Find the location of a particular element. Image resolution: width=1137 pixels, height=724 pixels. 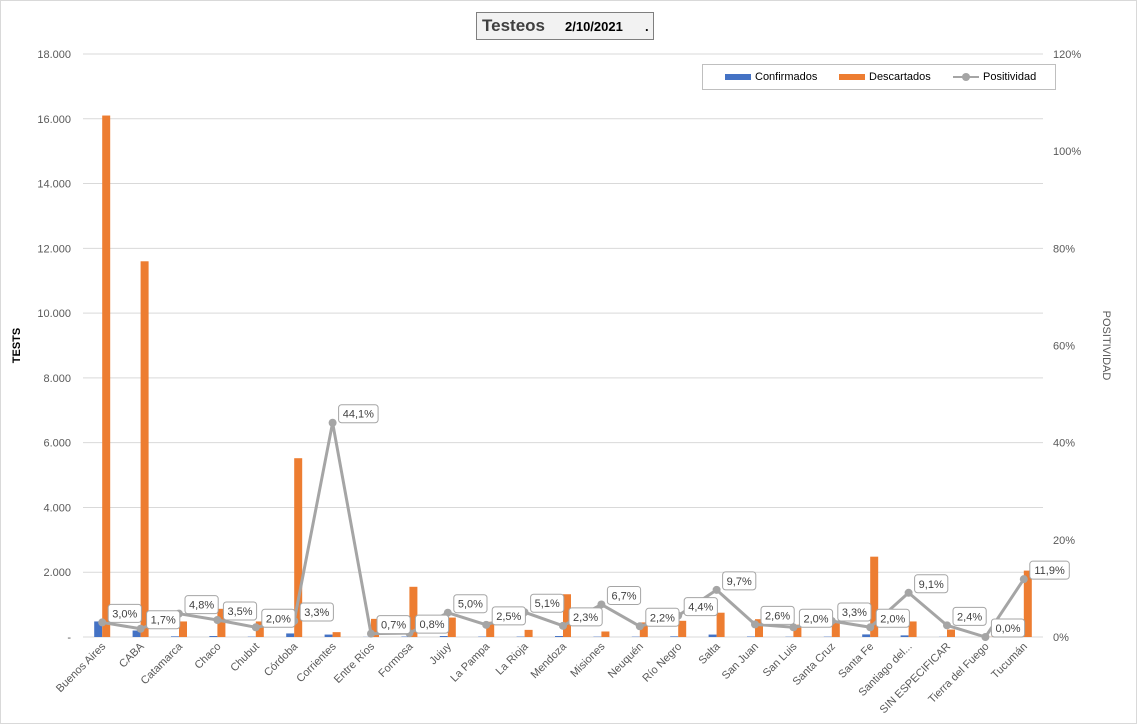

chart-title-box: Testeos 2/10/2021 . is located at coordinates (565, 26).